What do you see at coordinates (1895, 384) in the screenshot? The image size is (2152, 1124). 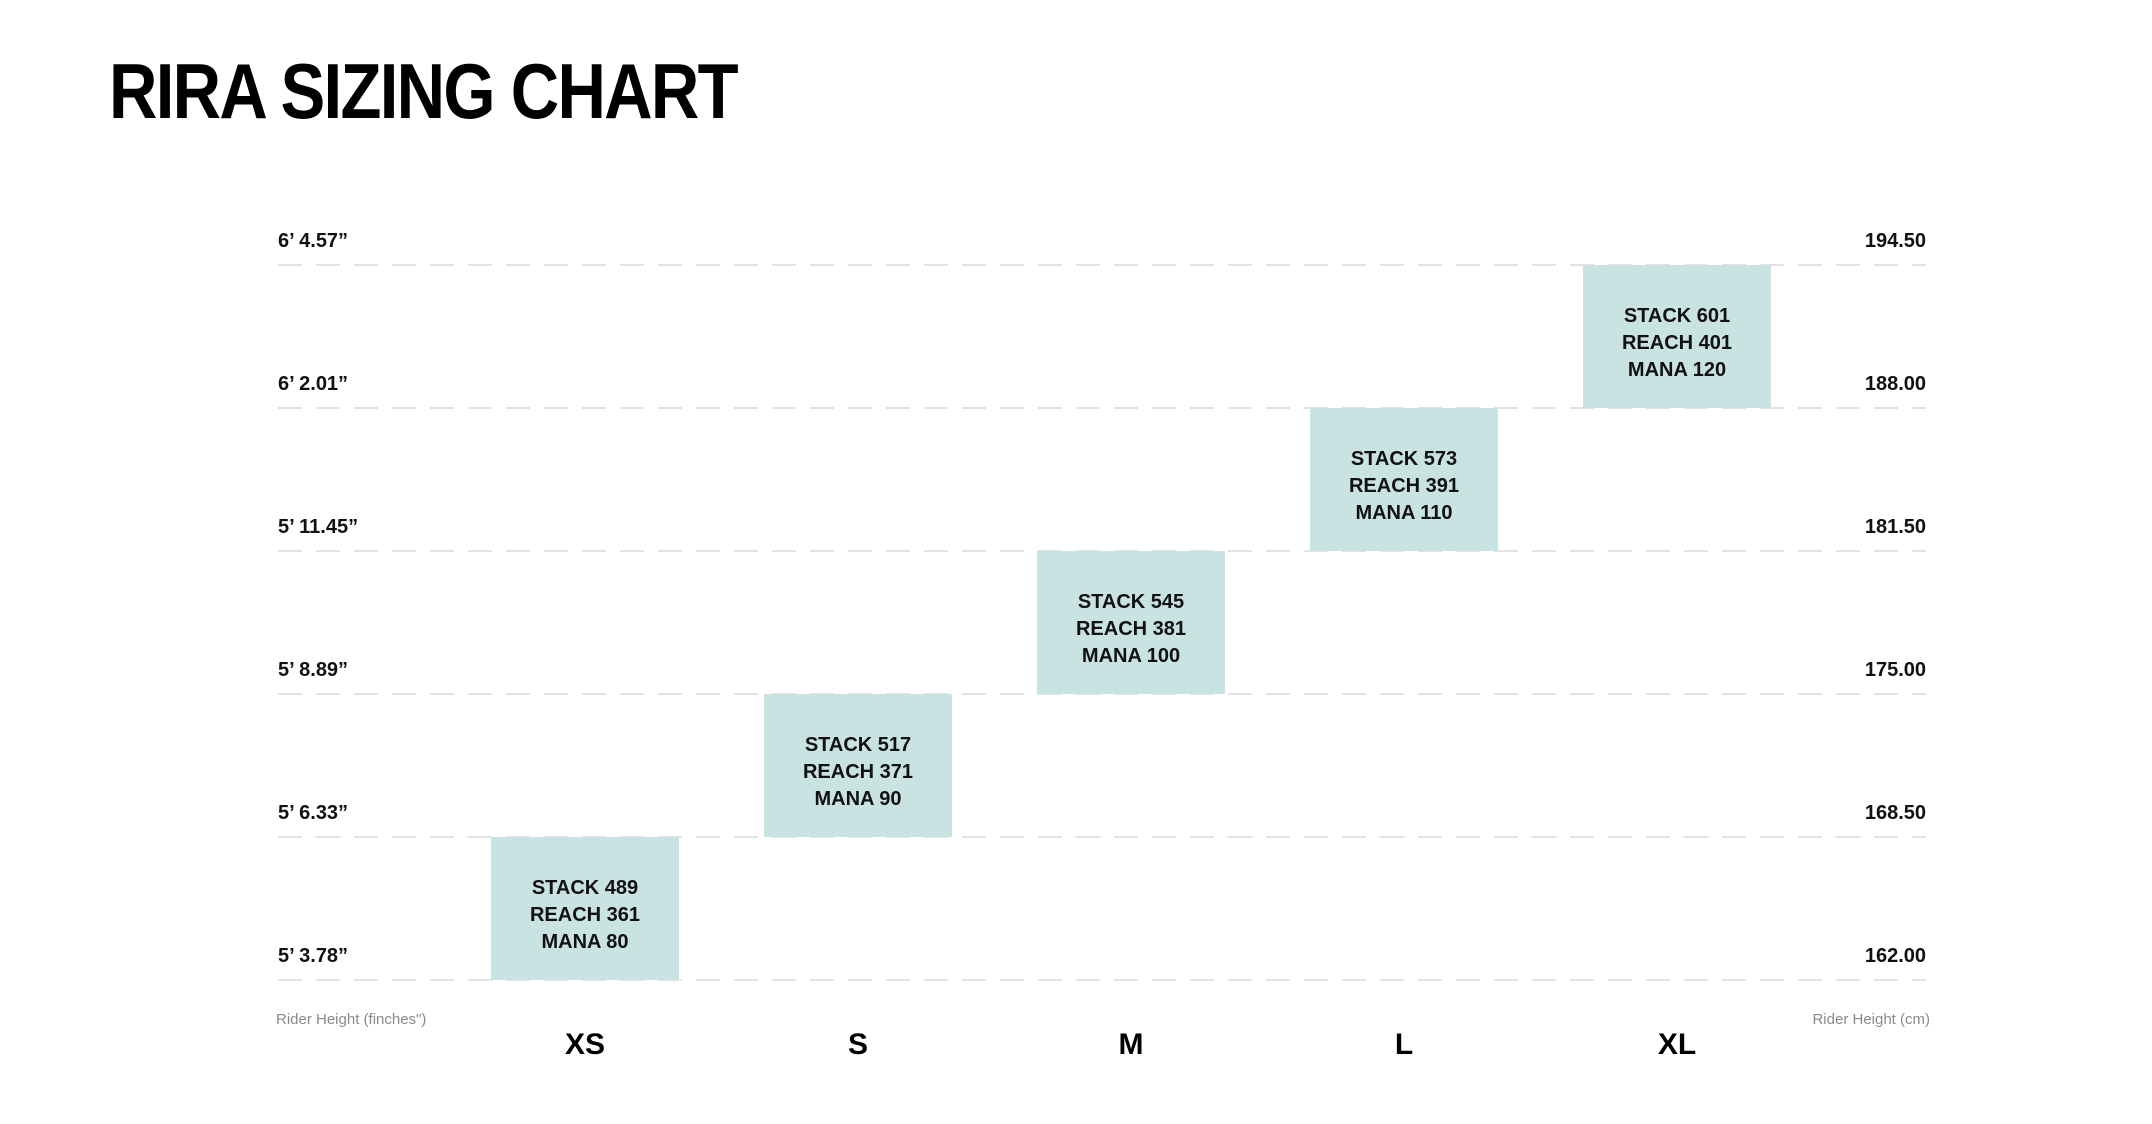 I see `right-tick-label: 188.00` at bounding box center [1895, 384].